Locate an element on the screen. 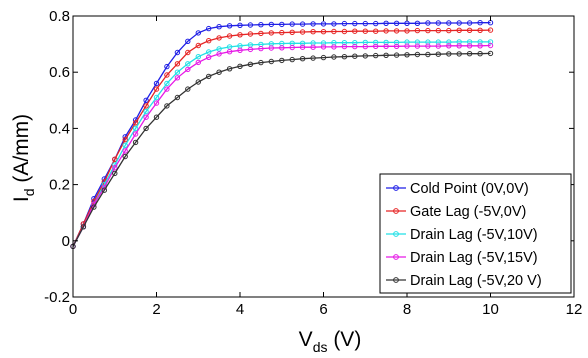  x-tick-label: 4 is located at coordinates (240, 309).